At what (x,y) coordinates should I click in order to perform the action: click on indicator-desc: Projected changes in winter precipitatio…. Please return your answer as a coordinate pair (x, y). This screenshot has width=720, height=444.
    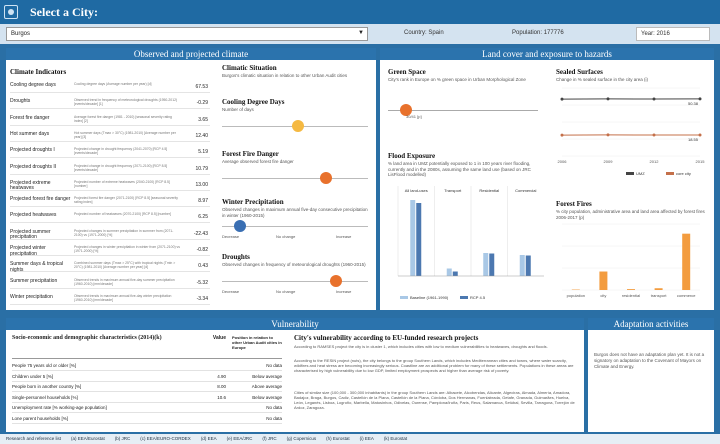
    Looking at the image, I should click on (127, 249).